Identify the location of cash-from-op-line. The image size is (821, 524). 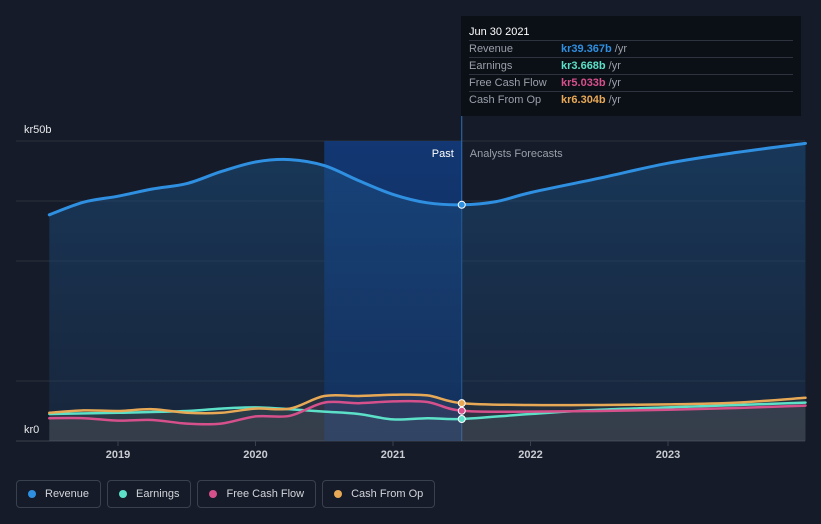
(427, 404).